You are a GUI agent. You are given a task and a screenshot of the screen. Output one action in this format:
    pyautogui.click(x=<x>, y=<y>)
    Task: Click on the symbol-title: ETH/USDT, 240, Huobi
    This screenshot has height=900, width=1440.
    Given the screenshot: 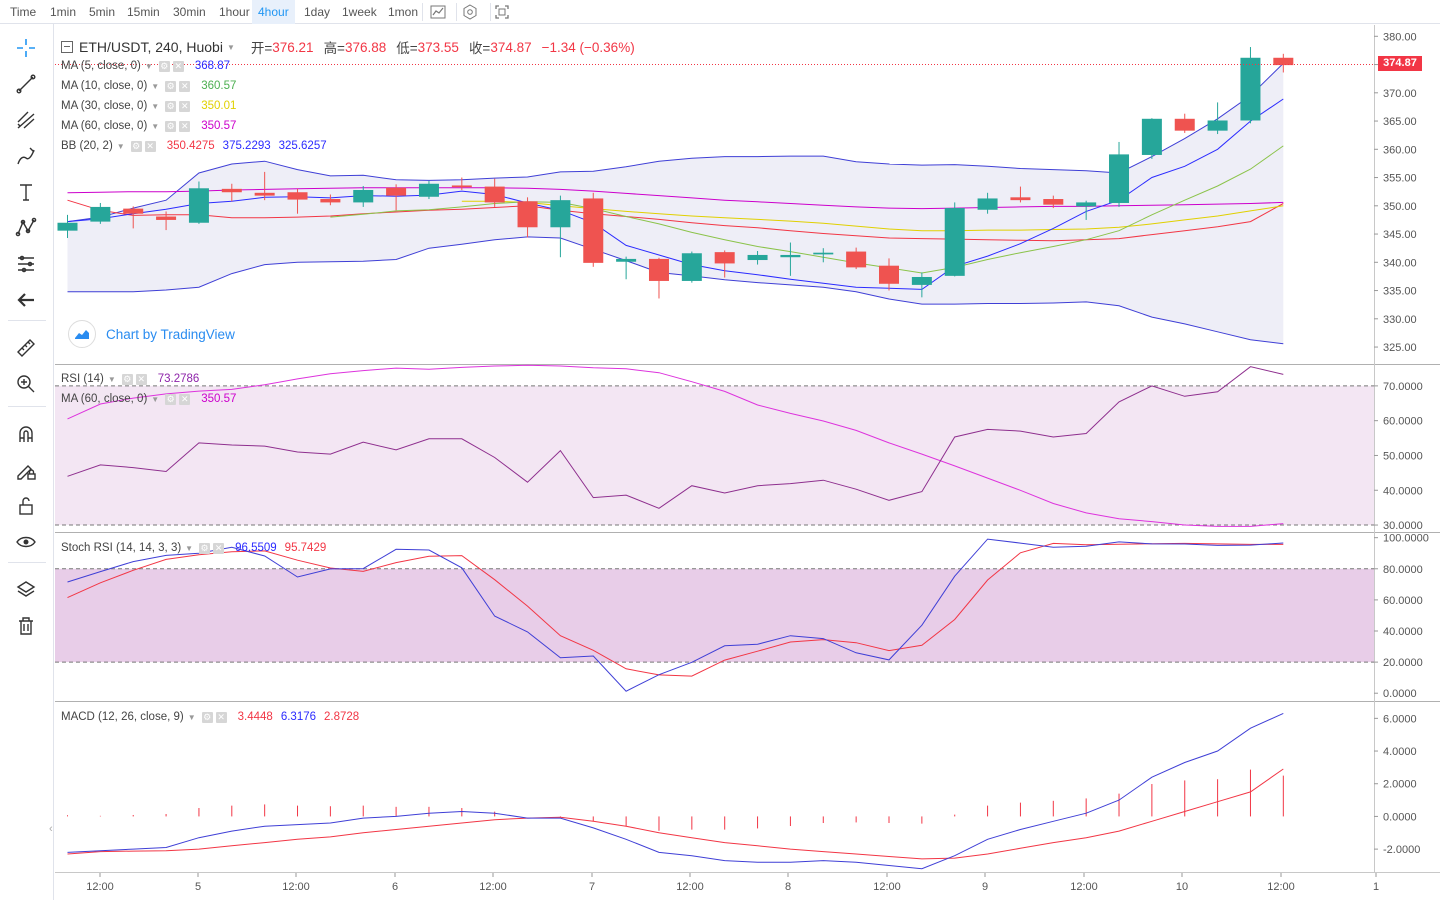 What is the action you would take?
    pyautogui.click(x=151, y=47)
    